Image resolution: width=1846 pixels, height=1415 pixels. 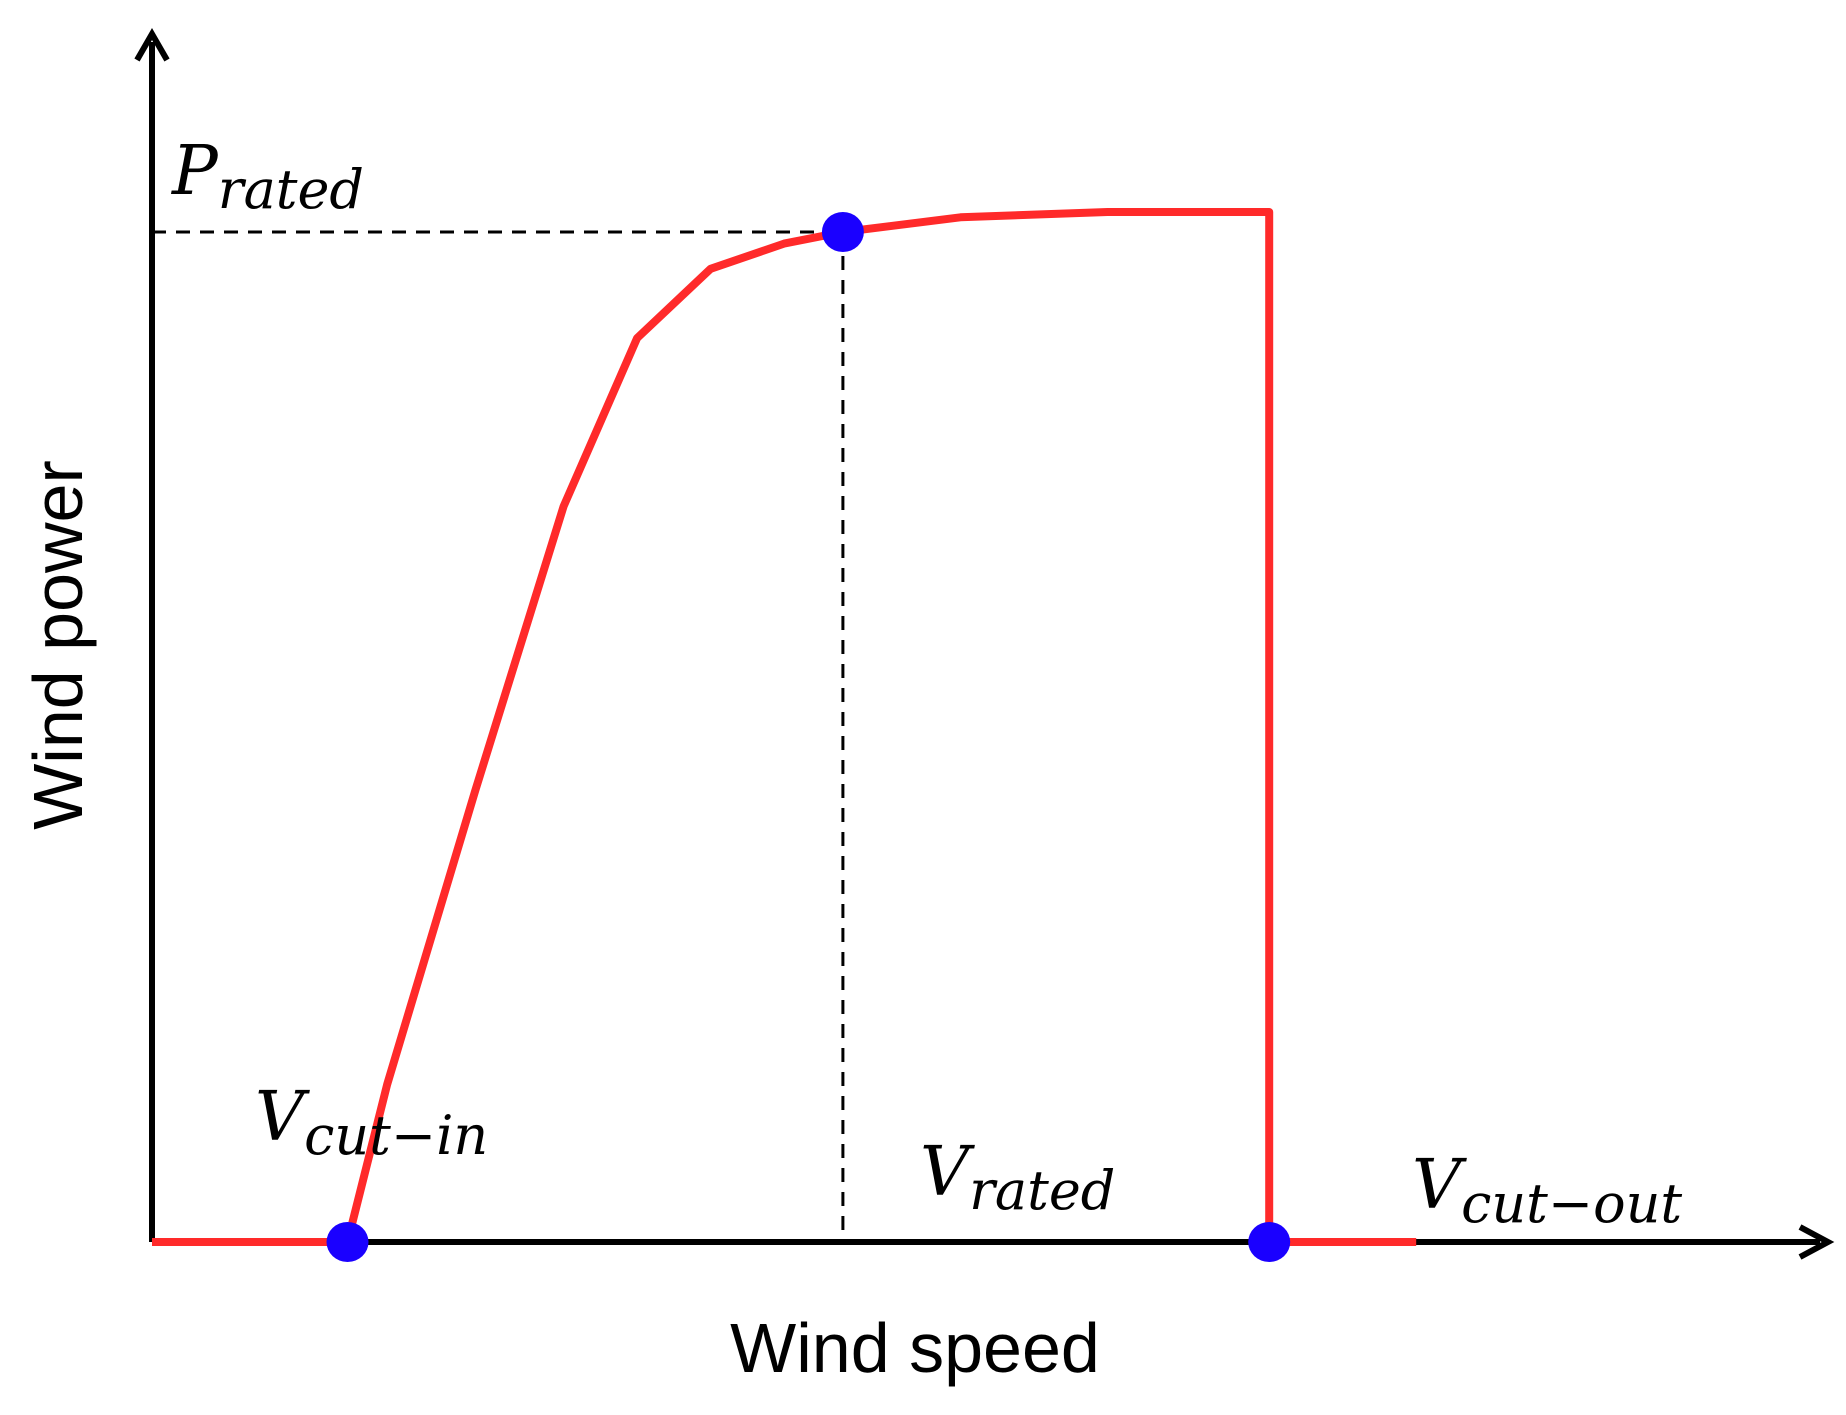 I want to click on p-rated-subscript: rated, so click(x=291, y=189).